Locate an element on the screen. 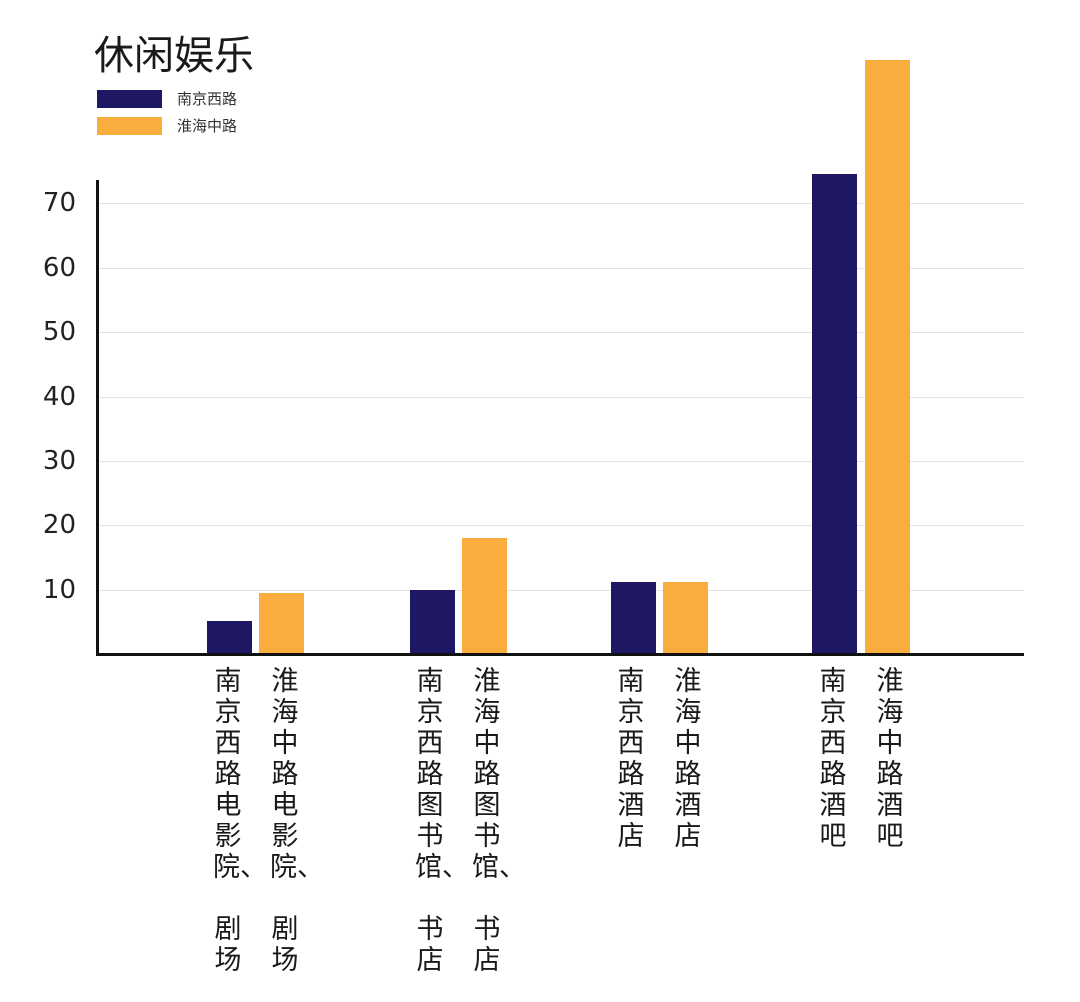 This screenshot has width=1080, height=1002. bar-nanjing-pub is located at coordinates (834, 414).